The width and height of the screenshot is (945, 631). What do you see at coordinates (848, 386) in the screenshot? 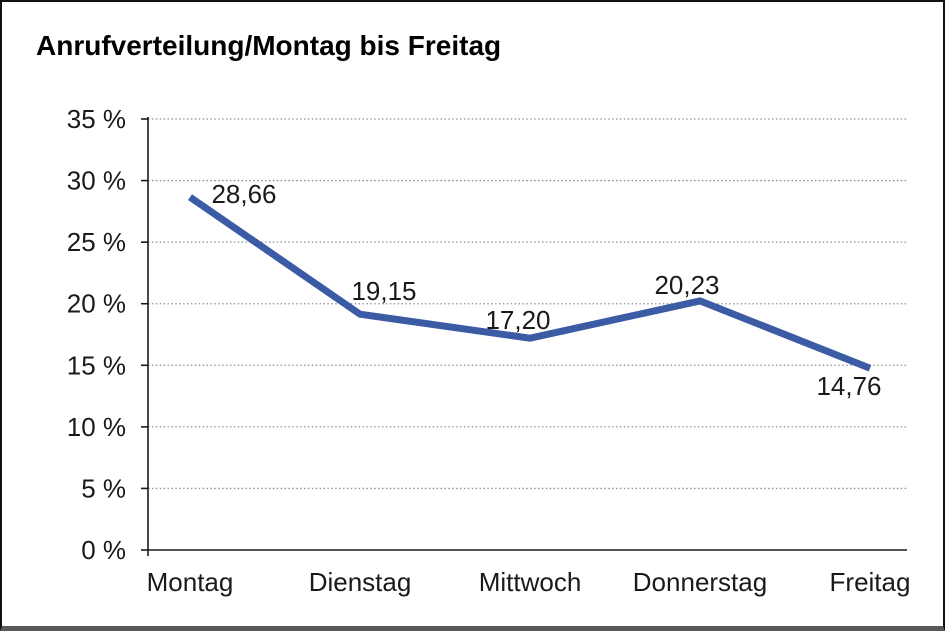
I see `data-point-label: 14,76` at bounding box center [848, 386].